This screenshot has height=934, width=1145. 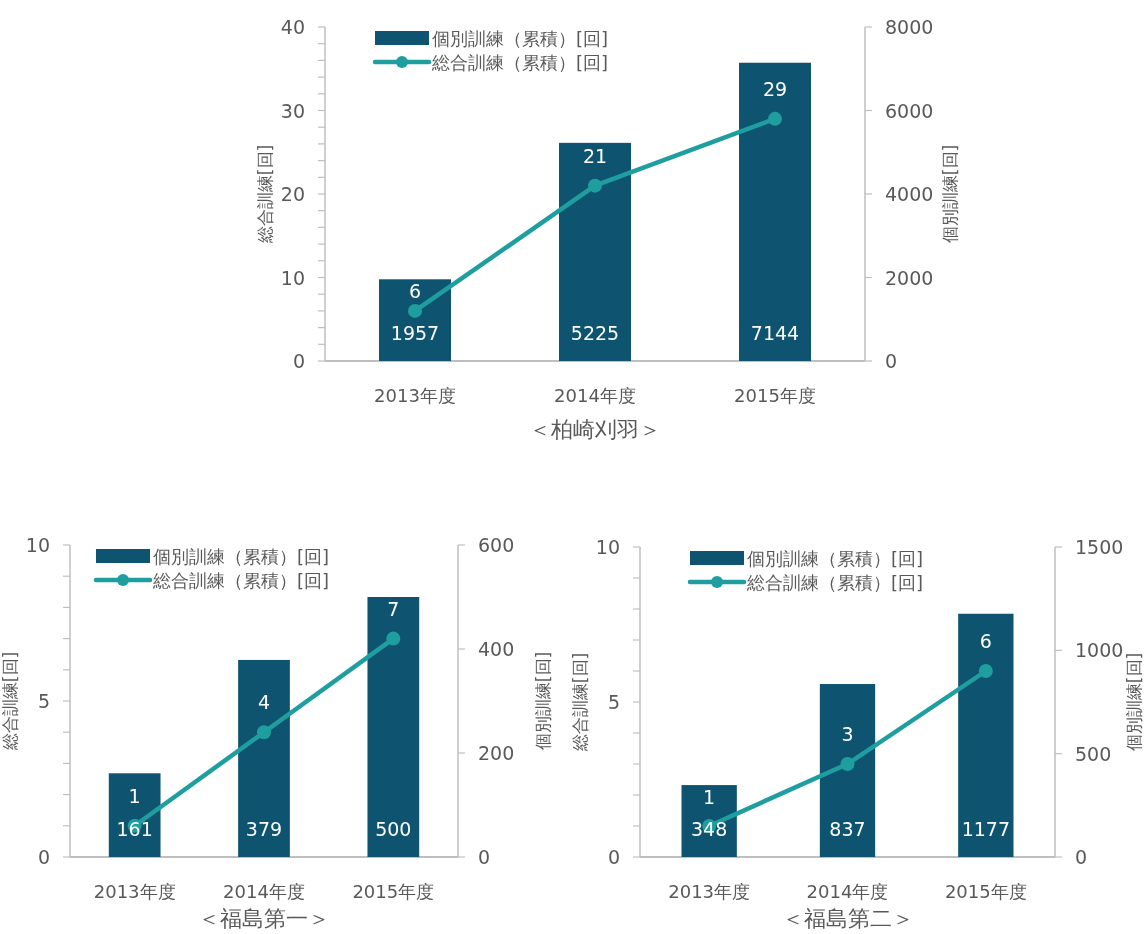 I want to click on data-label: 379, so click(x=264, y=829).